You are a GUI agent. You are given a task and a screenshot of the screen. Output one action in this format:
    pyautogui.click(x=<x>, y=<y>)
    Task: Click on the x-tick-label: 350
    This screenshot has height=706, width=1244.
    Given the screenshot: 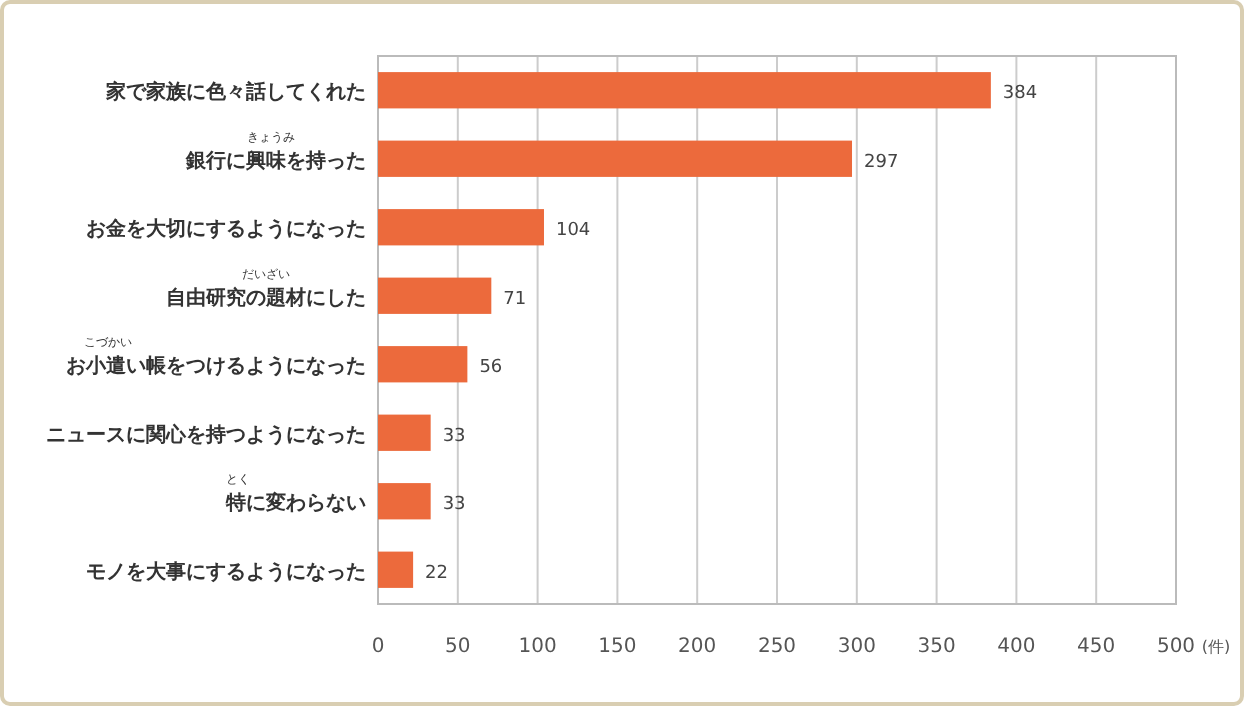 What is the action you would take?
    pyautogui.click(x=936, y=647)
    